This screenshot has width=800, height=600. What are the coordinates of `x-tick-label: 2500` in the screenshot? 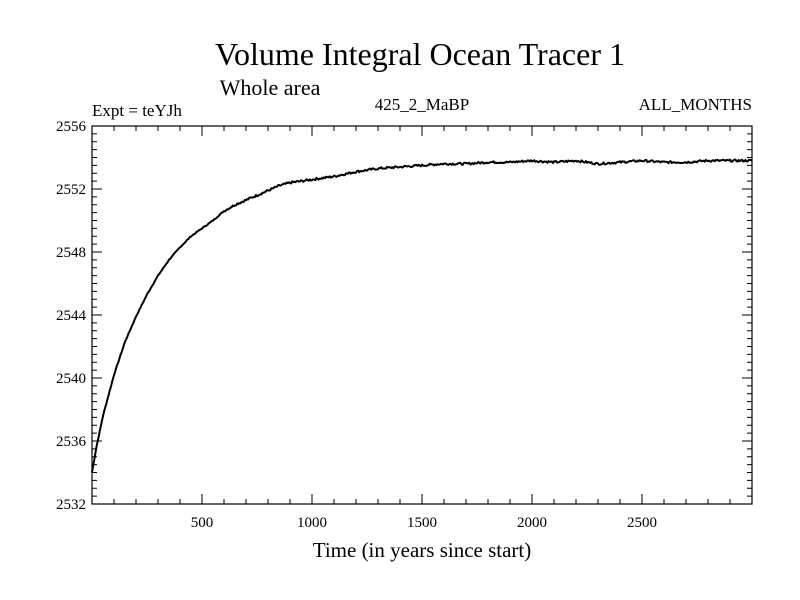 It's located at (642, 523).